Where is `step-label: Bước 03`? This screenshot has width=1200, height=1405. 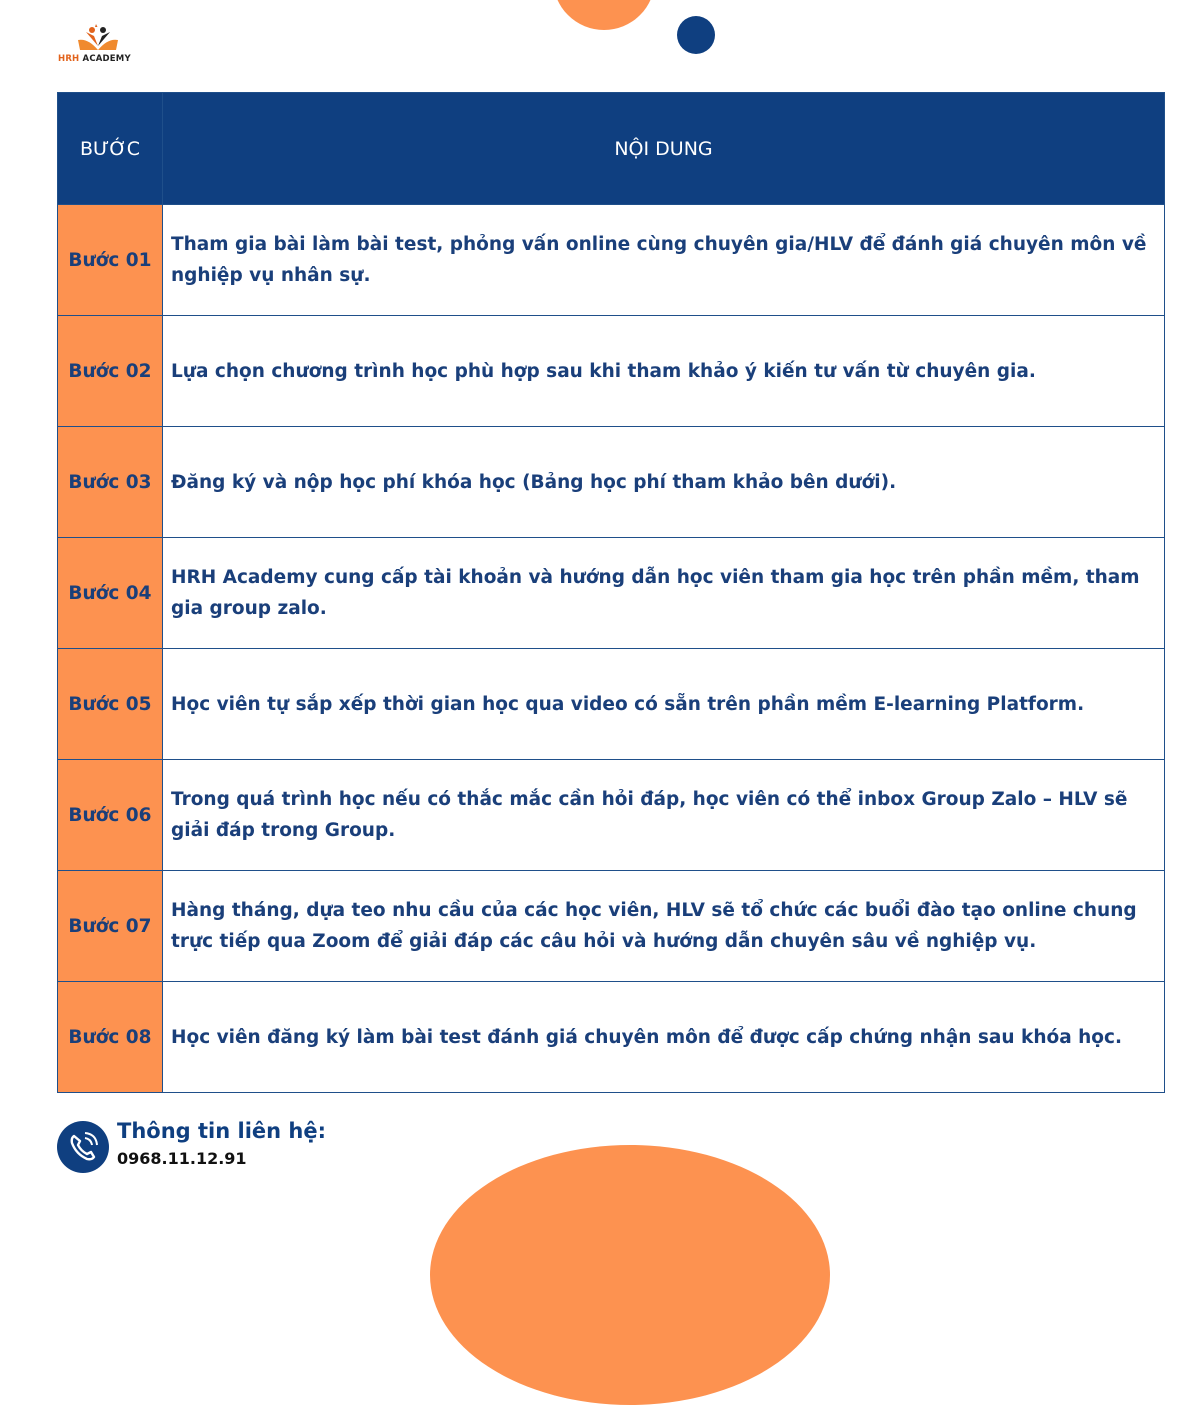 step-label: Bước 03 is located at coordinates (110, 482).